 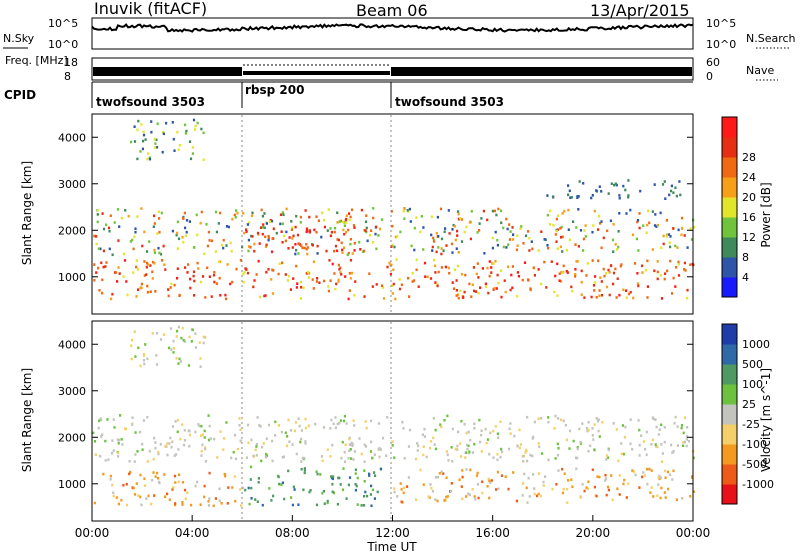 I want to click on colorbar-tick-label: 1000, so click(x=756, y=344).